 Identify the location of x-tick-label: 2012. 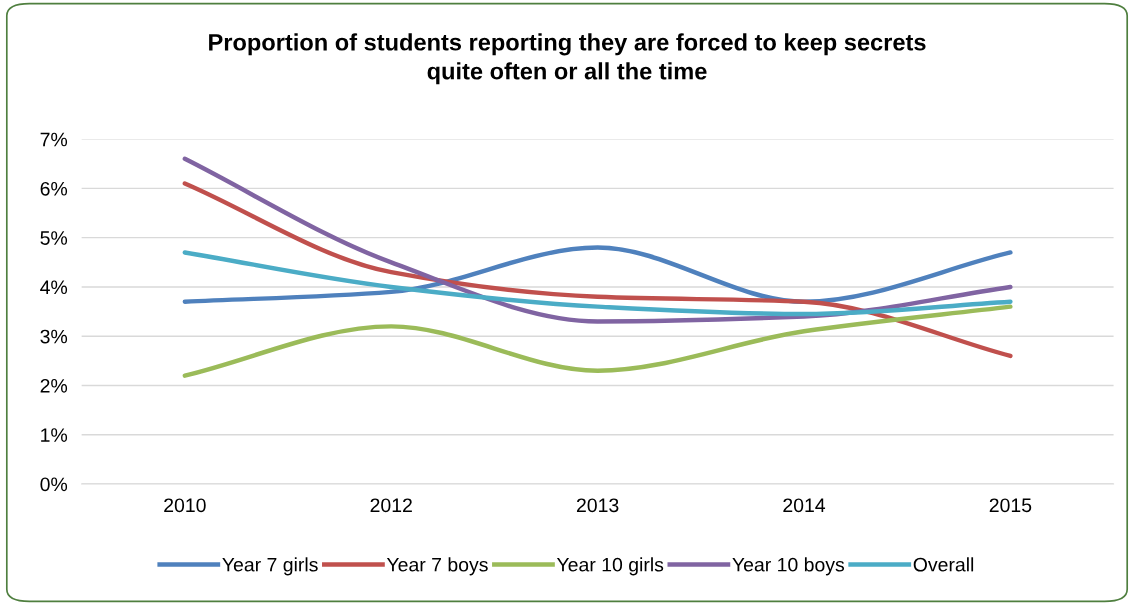
(391, 505).